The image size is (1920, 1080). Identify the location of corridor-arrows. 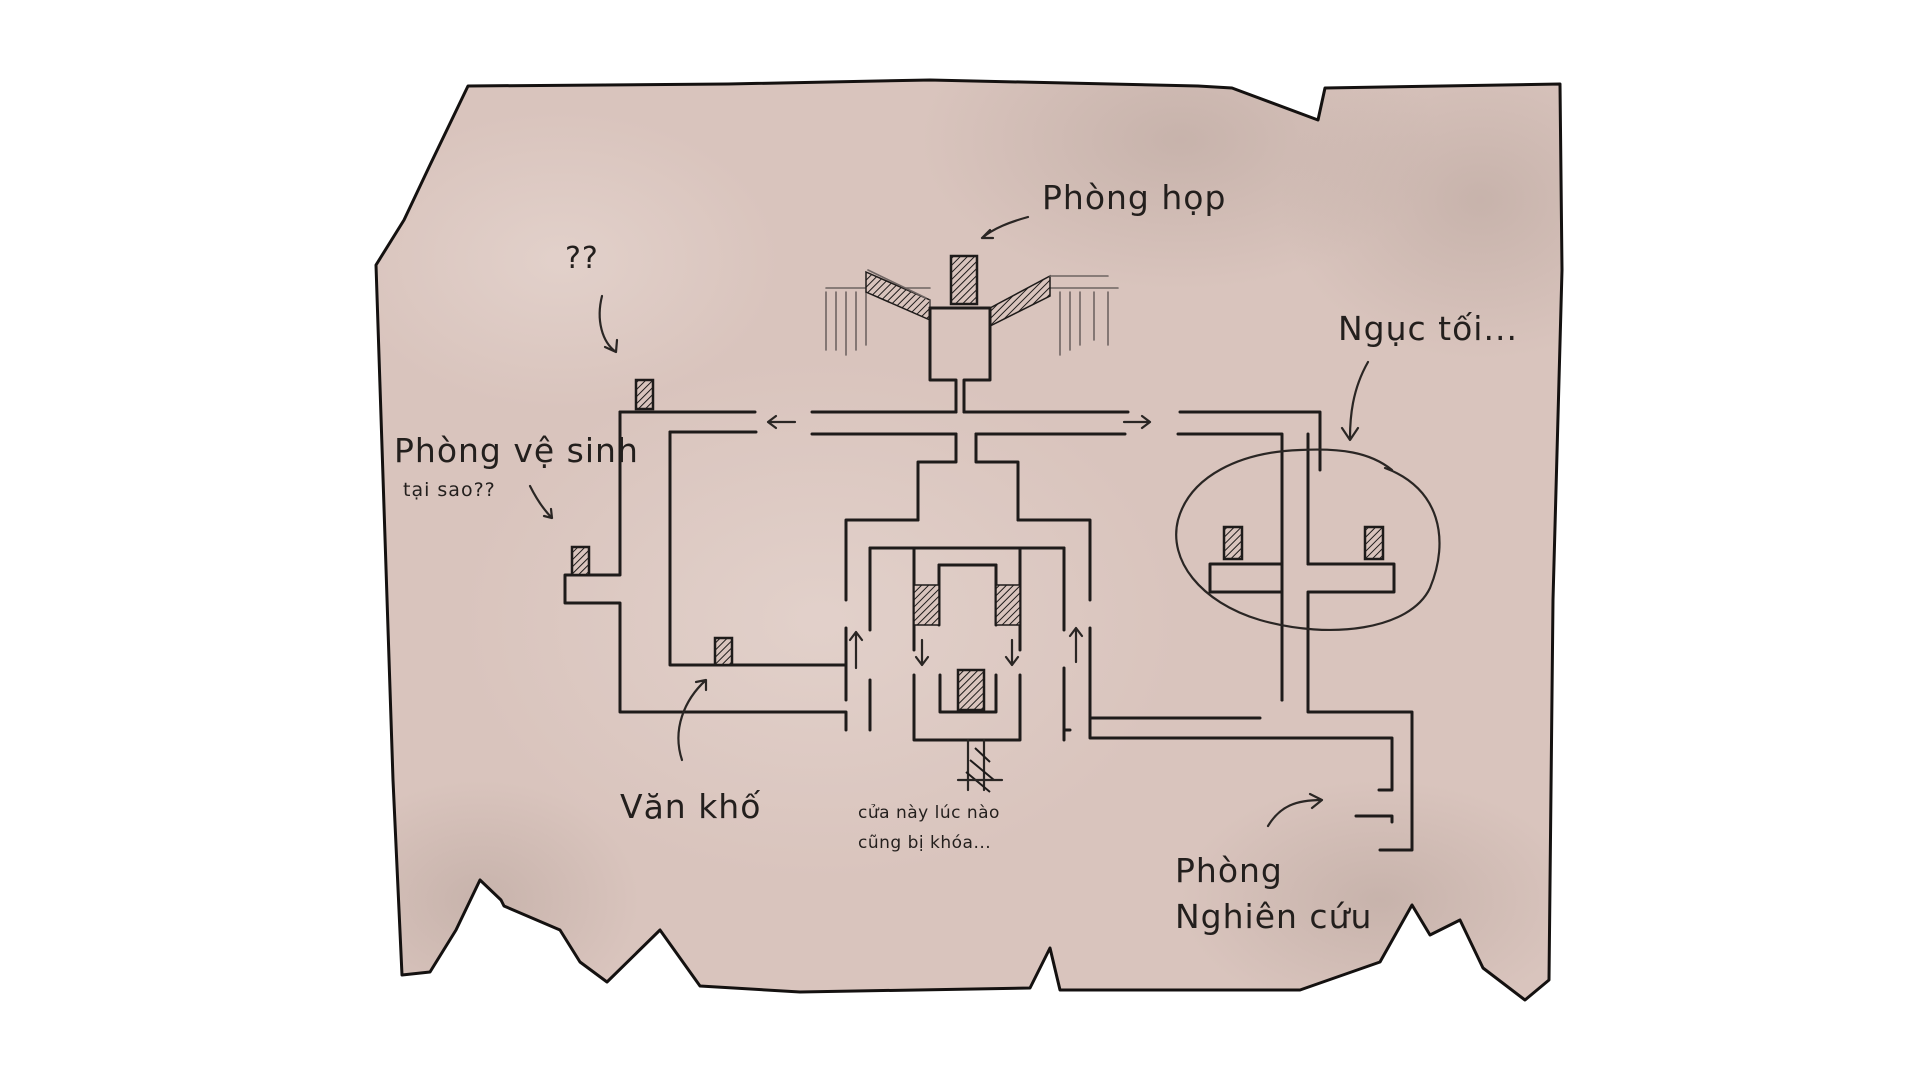
(959, 542).